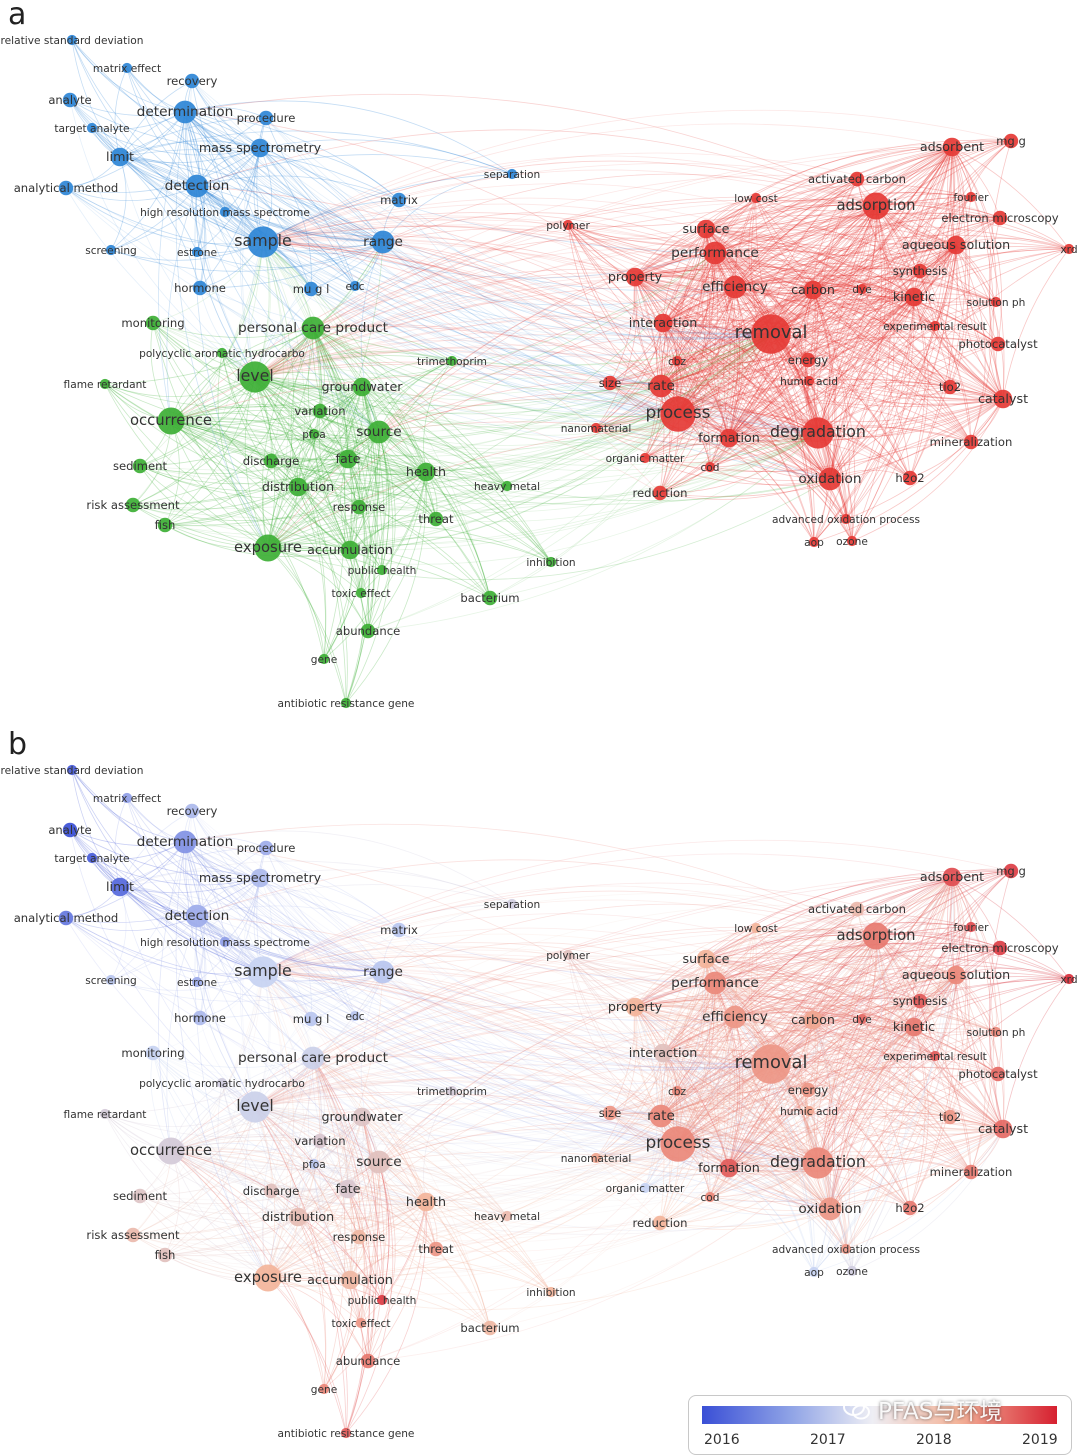  I want to click on keyword-label: mg g, so click(1011, 141).